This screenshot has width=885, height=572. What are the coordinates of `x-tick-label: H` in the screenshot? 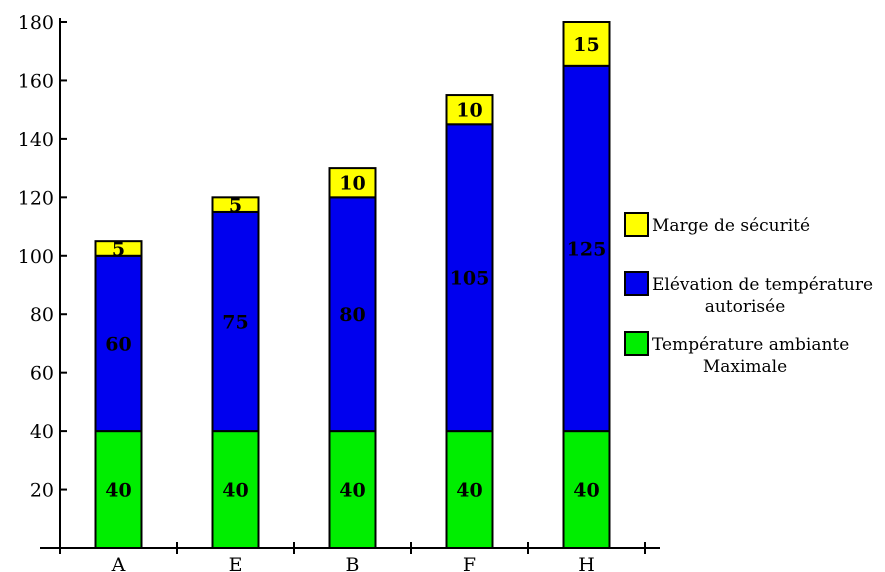 It's located at (586, 563).